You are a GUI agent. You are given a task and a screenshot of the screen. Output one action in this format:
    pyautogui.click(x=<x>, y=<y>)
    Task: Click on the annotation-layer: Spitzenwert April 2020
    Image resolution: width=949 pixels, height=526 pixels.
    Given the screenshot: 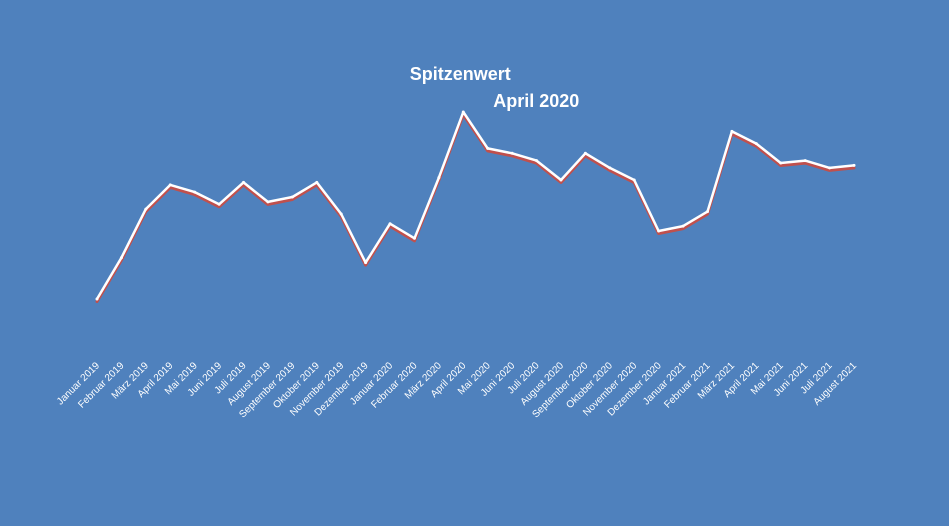 What is the action you would take?
    pyautogui.click(x=495, y=87)
    